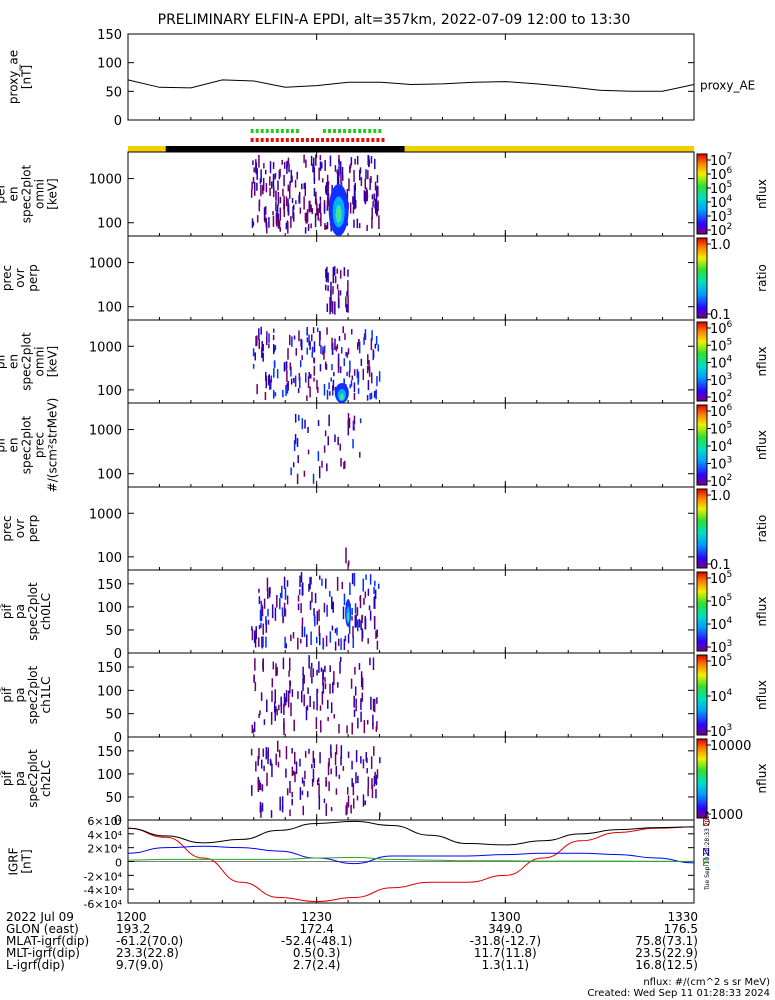  What do you see at coordinates (721, 328) in the screenshot?
I see `colorbar-tick-label: 106` at bounding box center [721, 328].